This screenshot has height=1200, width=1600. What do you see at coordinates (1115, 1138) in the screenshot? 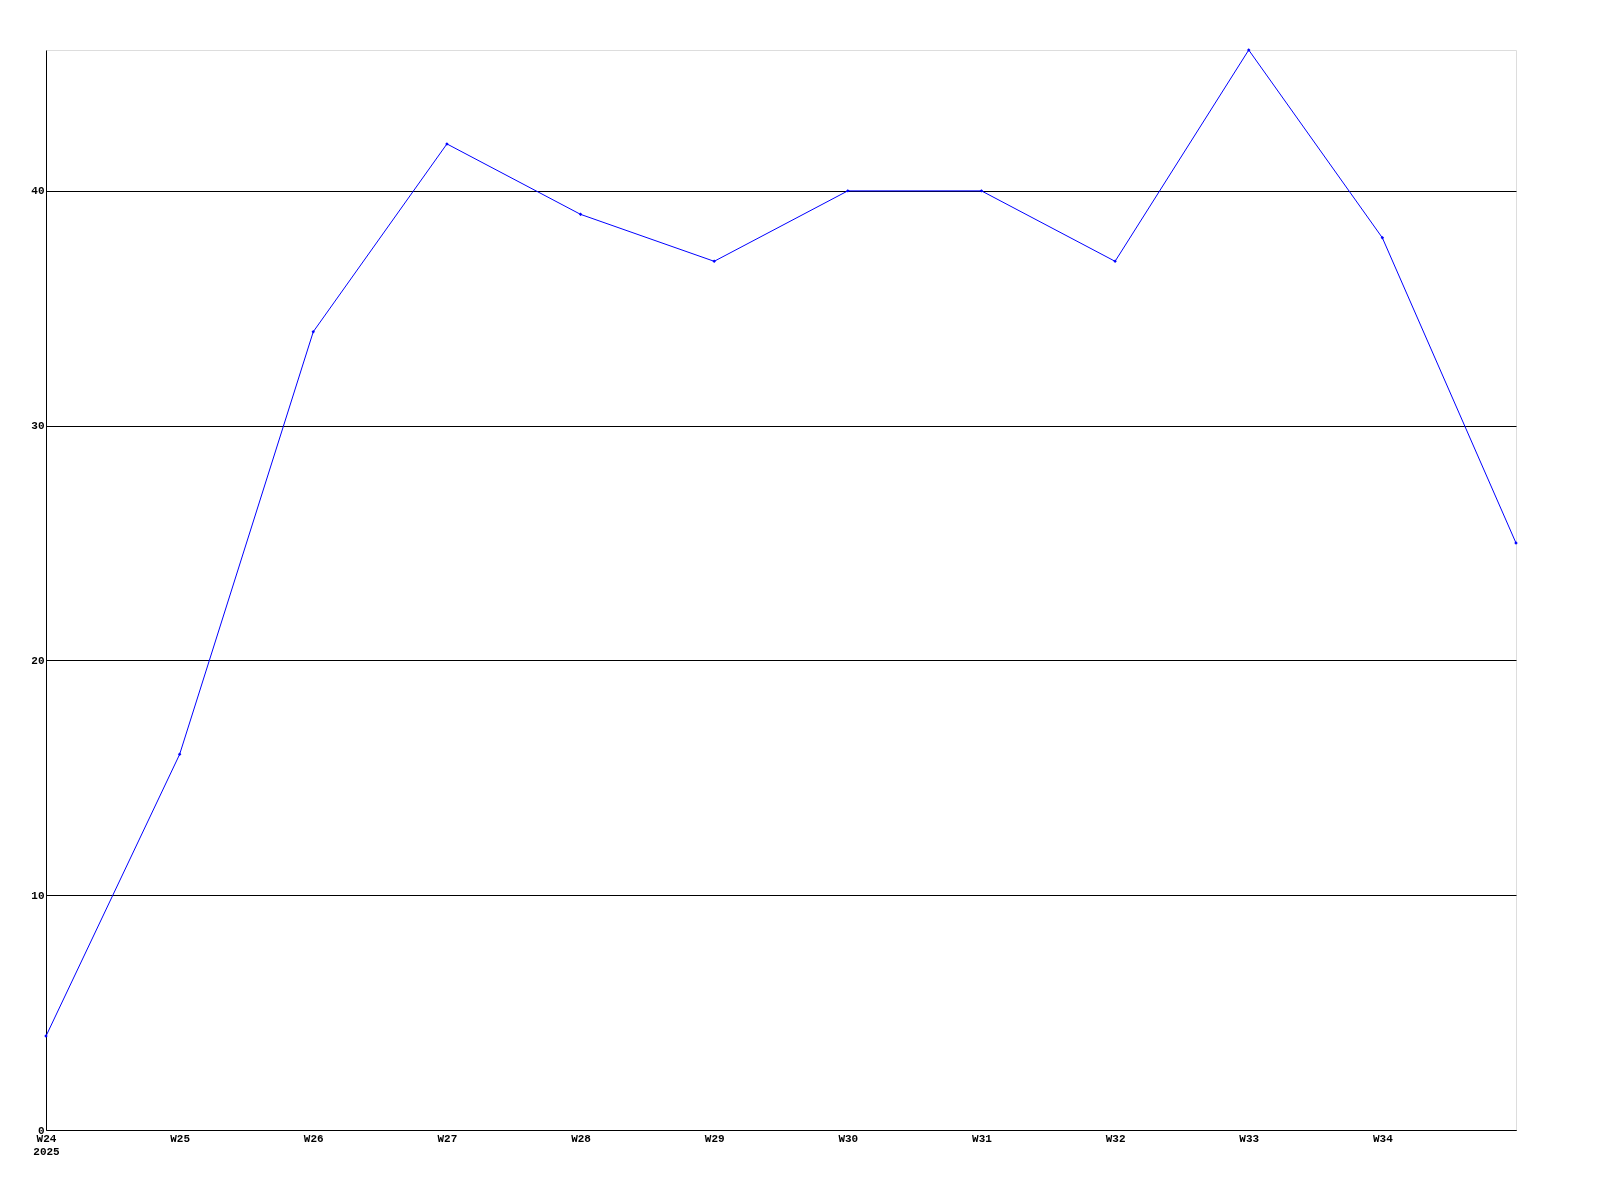
I see `x-tick-label: W32` at bounding box center [1115, 1138].